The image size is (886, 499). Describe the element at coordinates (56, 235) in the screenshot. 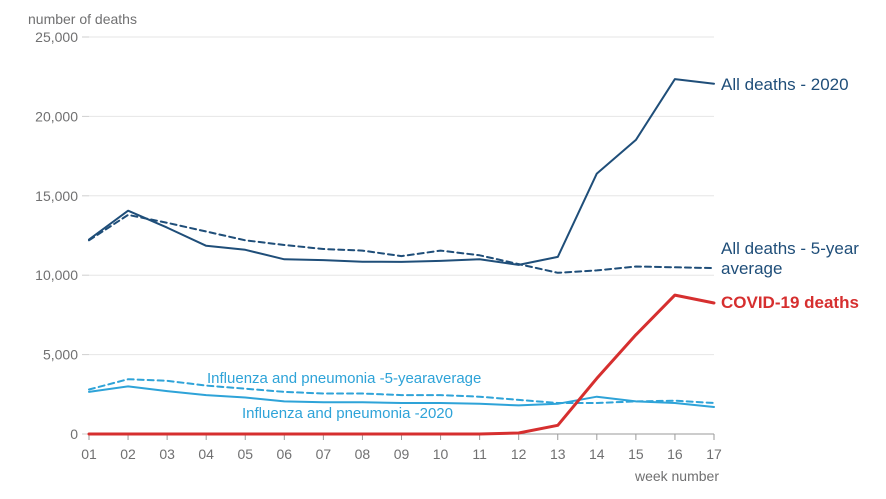

I see `y-tick-labels: 0 5,000 10,000 15,000 20,000 25,000` at that location.